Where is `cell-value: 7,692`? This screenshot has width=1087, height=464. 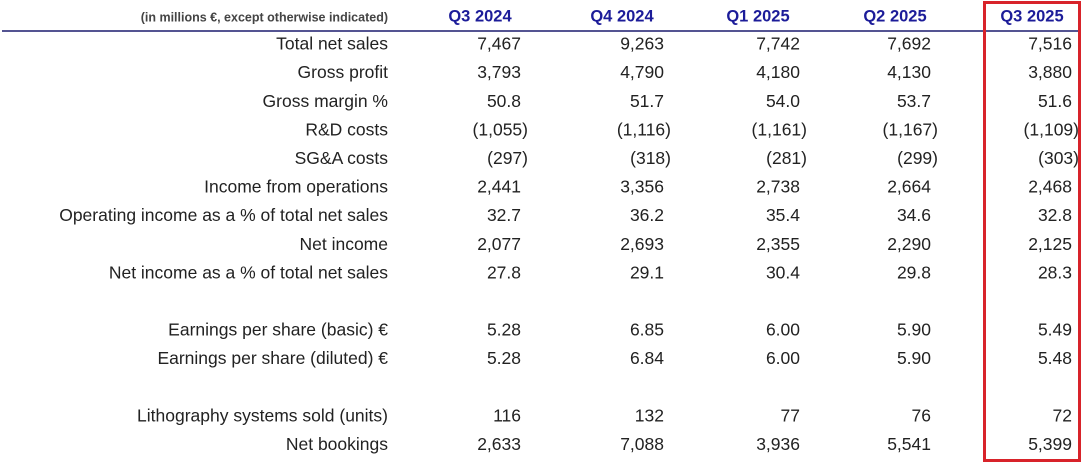 cell-value: 7,692 is located at coordinates (909, 44).